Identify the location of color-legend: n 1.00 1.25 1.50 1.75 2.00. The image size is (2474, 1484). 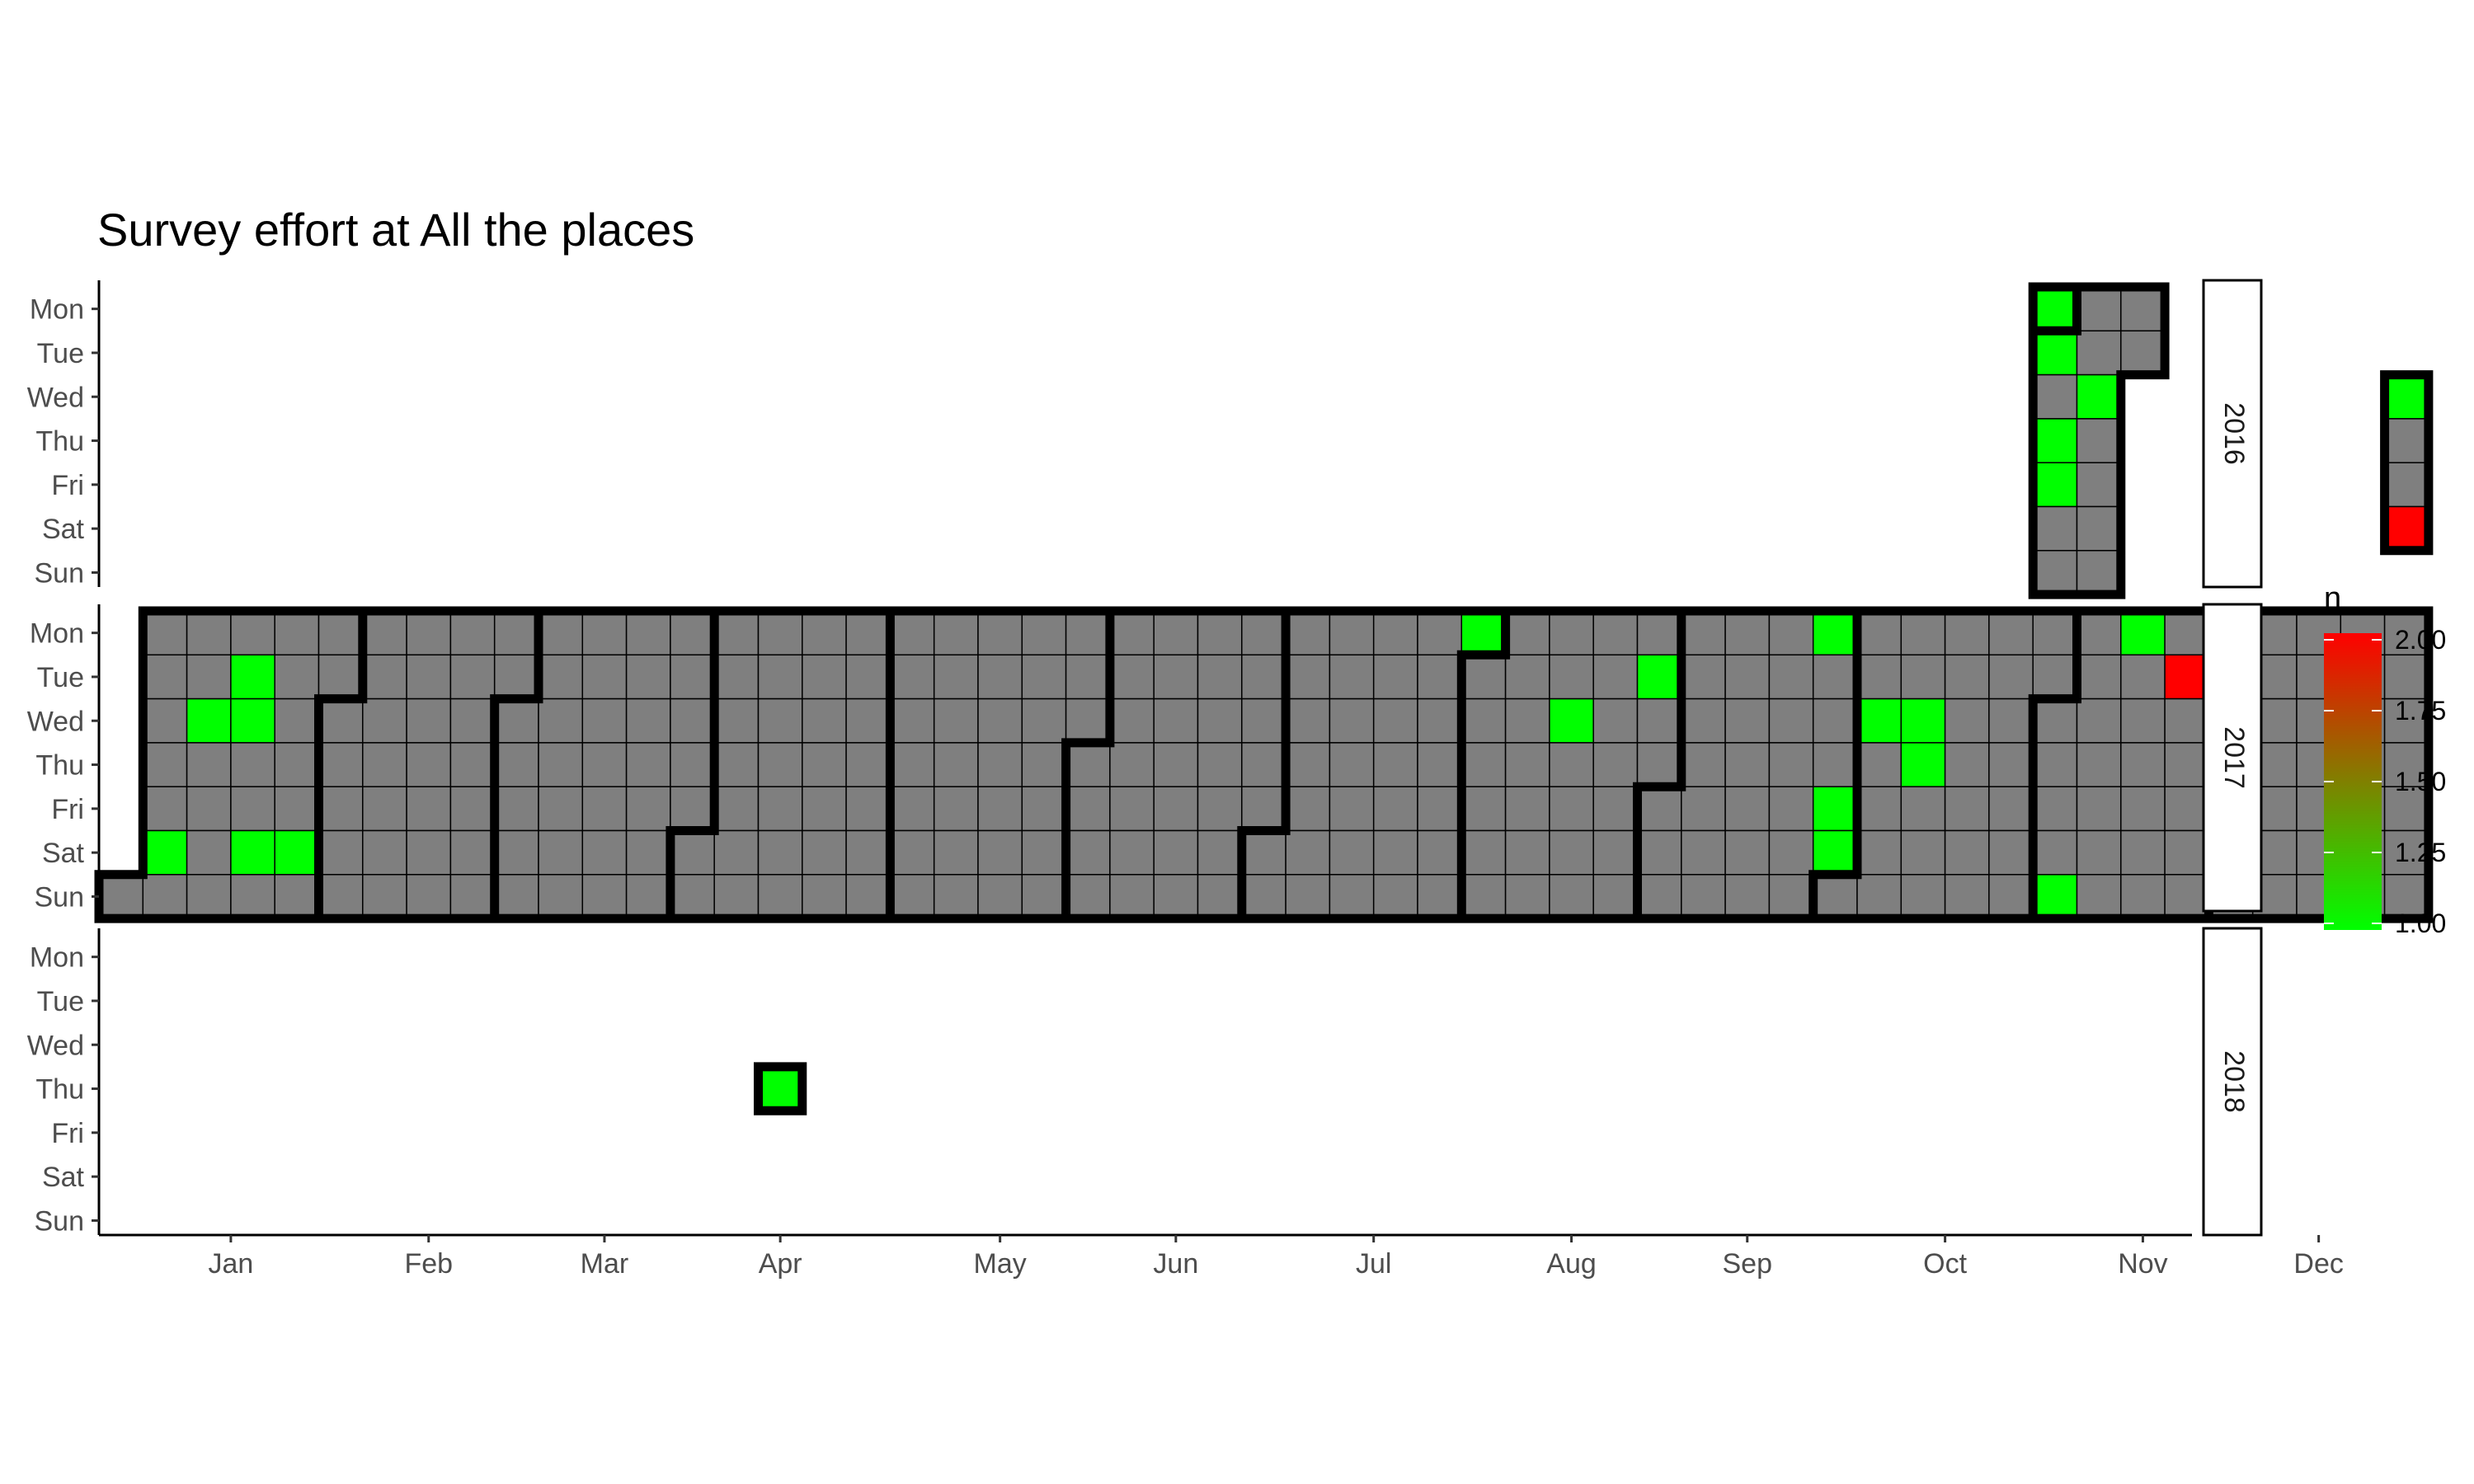
(2385, 759).